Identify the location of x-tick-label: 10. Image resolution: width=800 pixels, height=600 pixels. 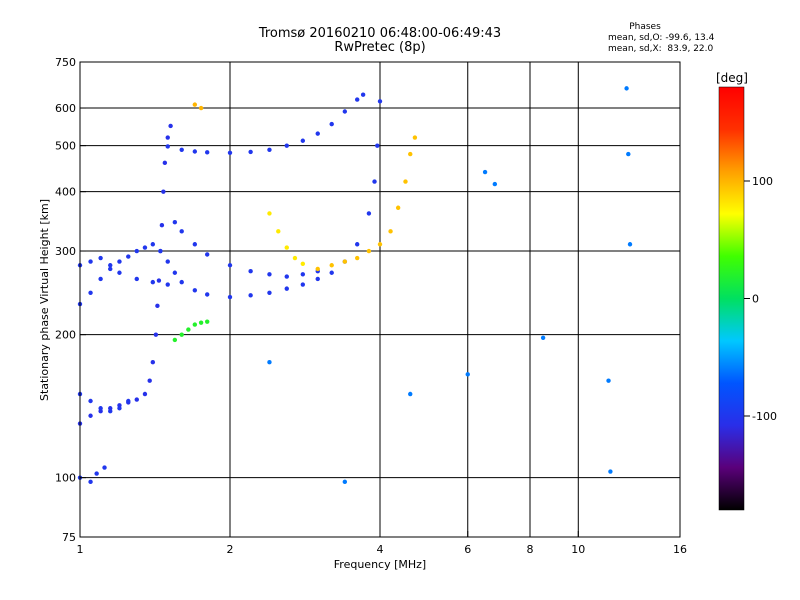
(578, 549).